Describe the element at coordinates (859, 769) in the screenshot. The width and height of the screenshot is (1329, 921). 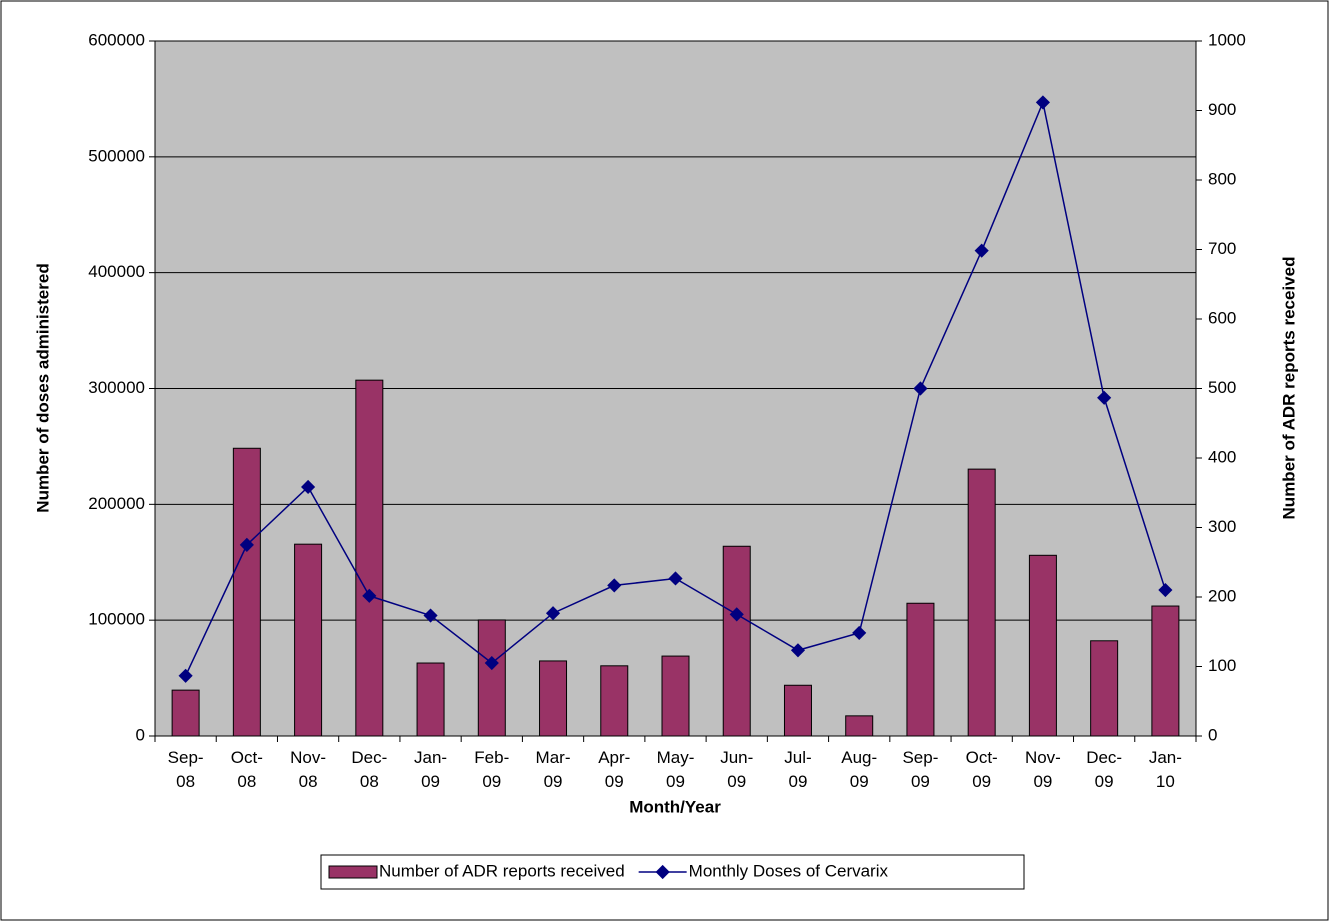
I see `x-tick-label: Aug- 09` at that location.